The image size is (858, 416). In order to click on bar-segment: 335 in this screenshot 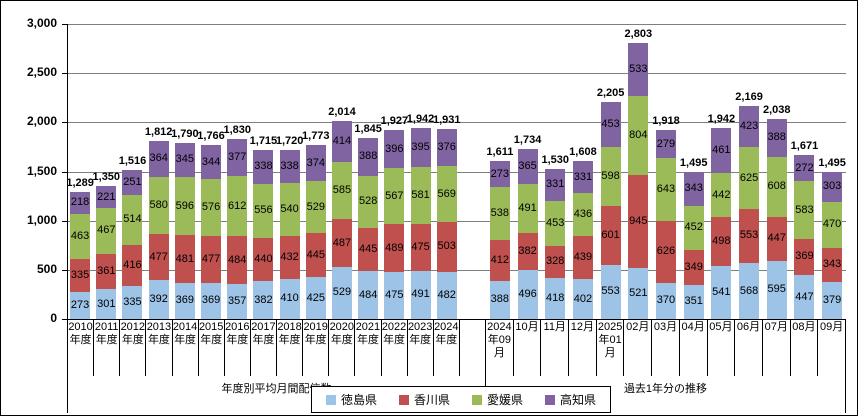, I will do `click(80, 276)`.